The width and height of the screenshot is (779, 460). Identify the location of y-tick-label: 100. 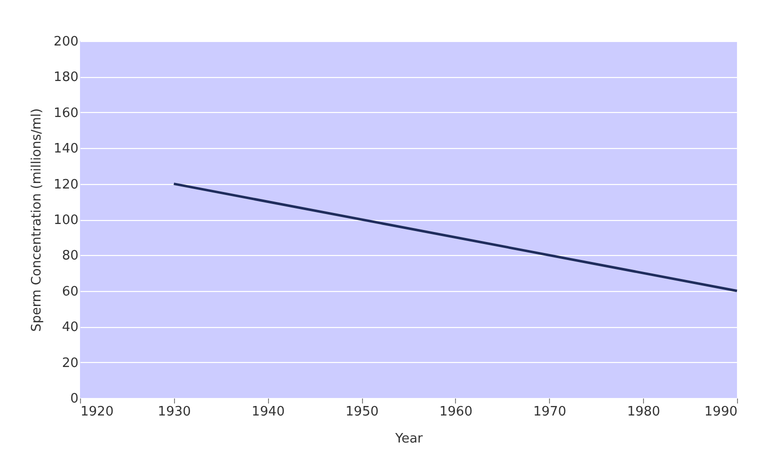
(66, 220).